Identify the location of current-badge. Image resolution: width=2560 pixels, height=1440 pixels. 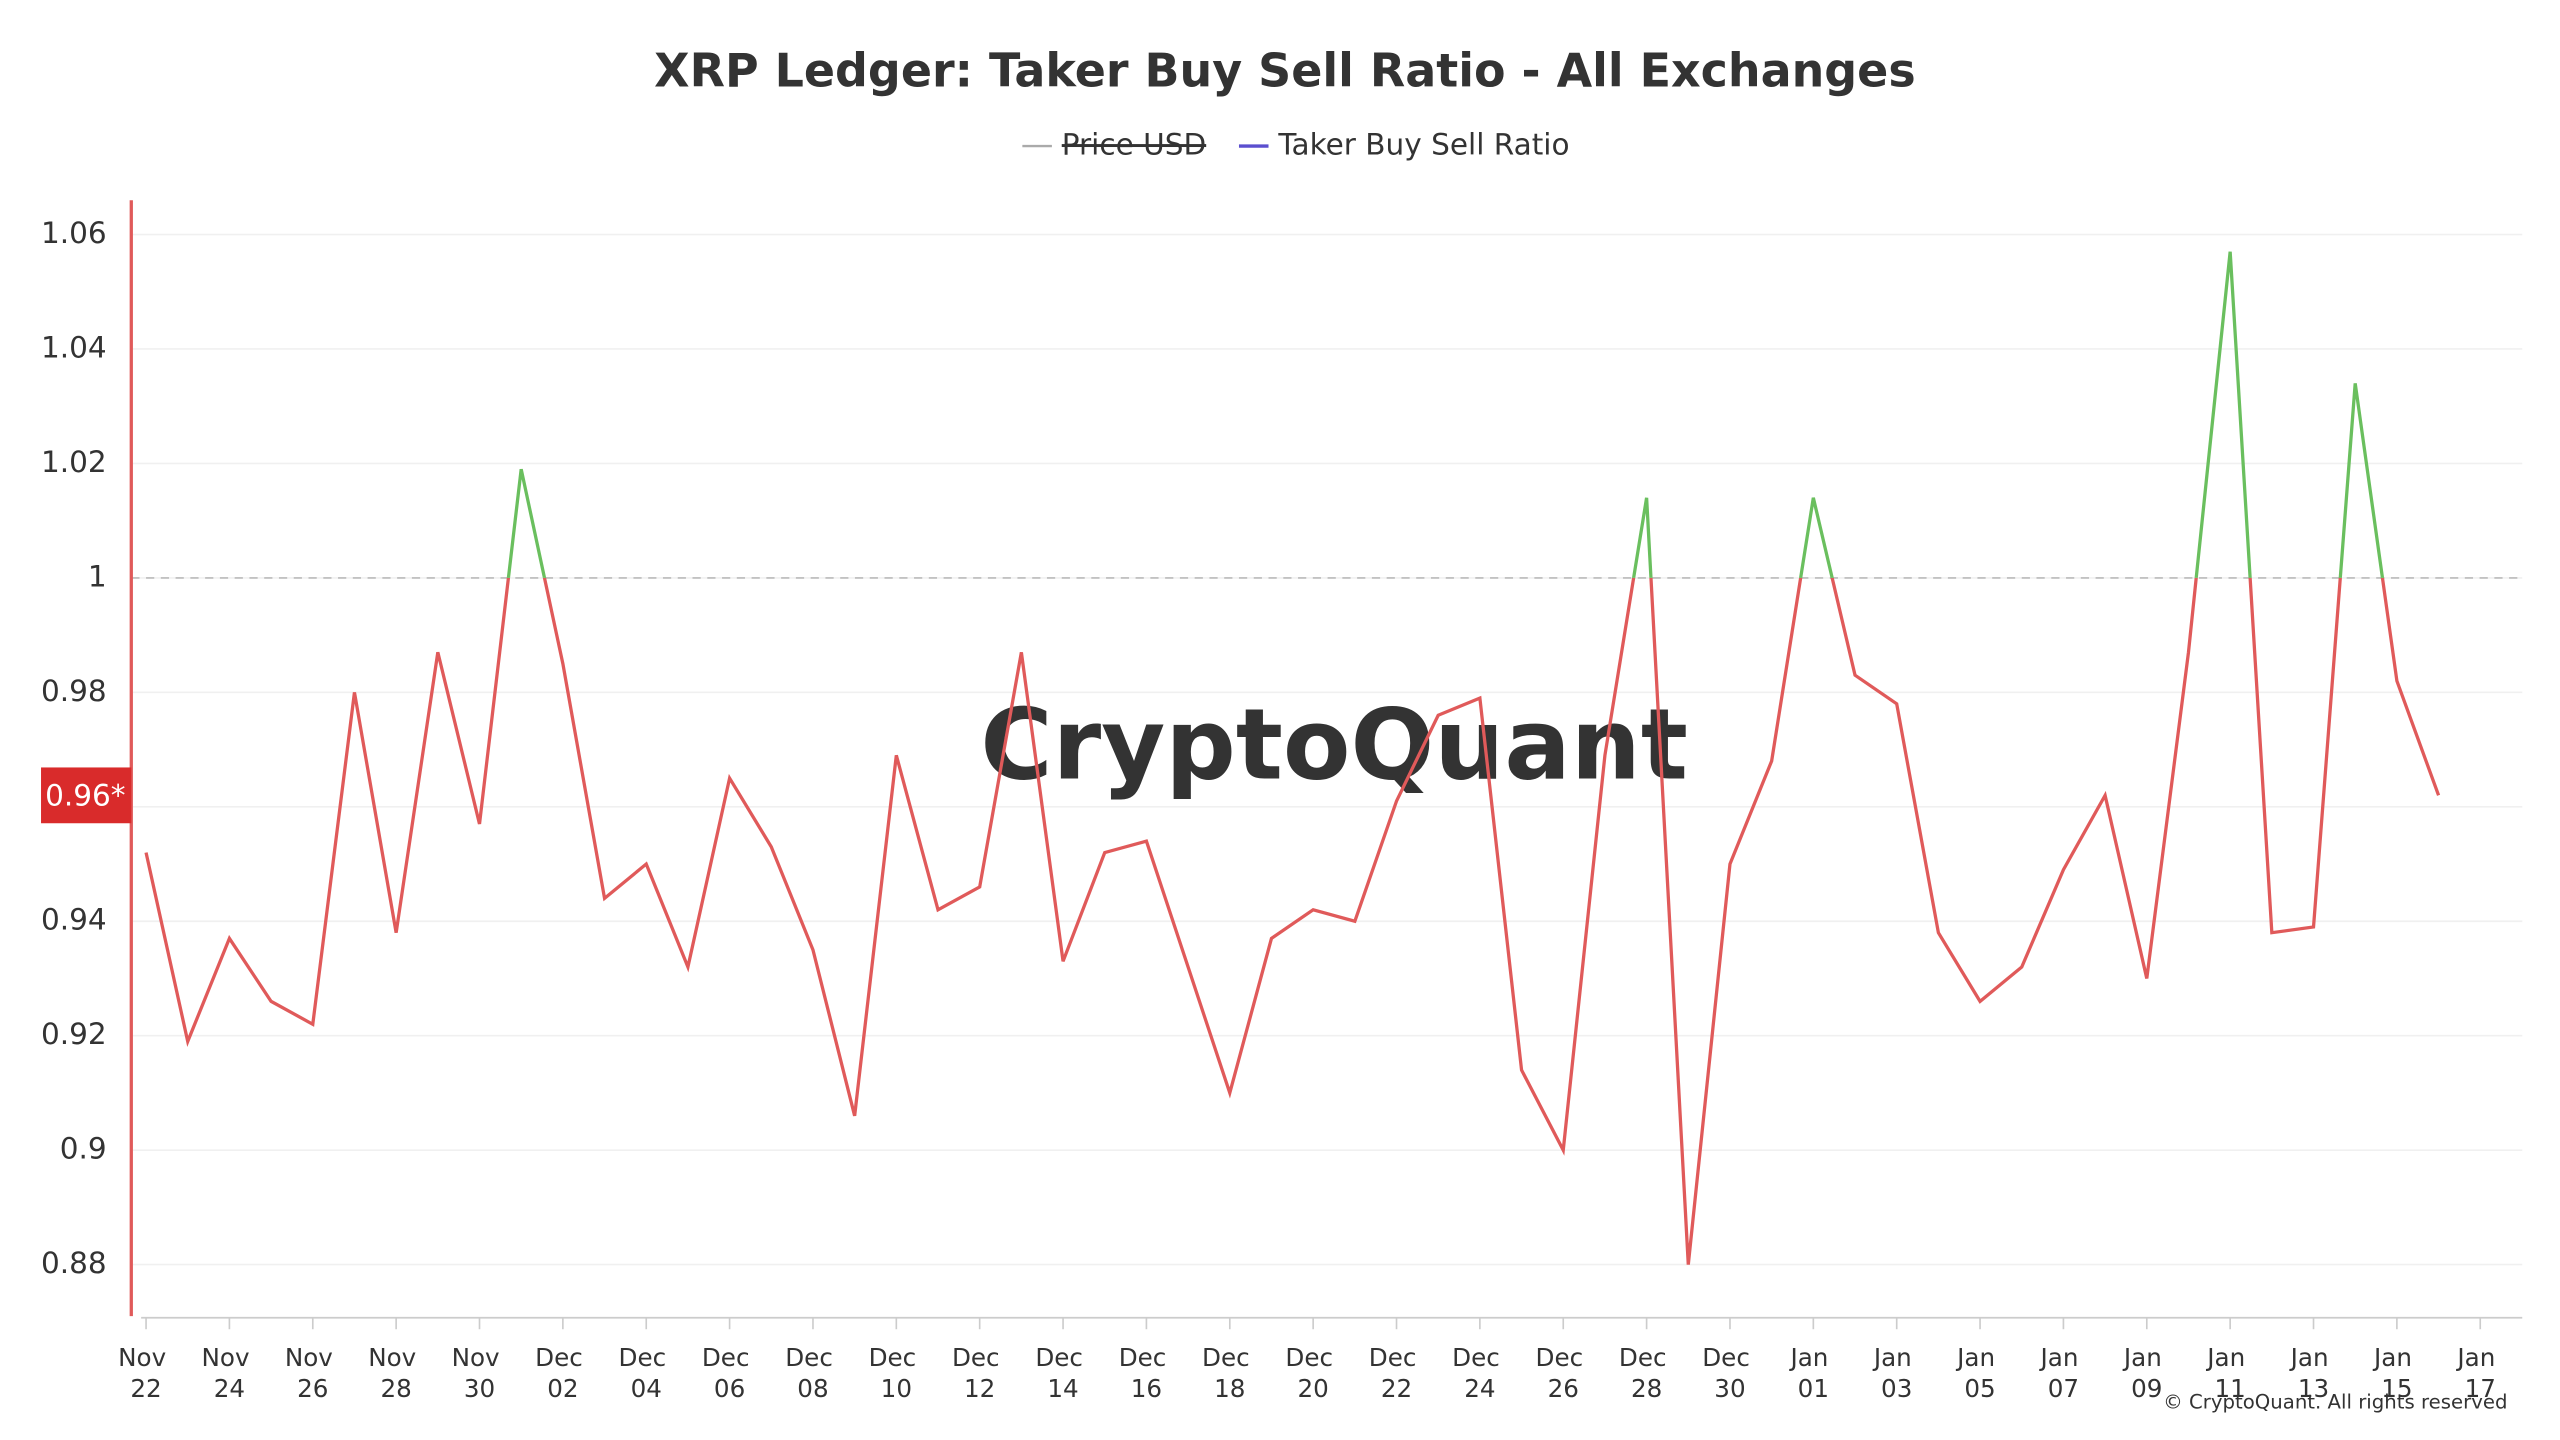
(86, 795).